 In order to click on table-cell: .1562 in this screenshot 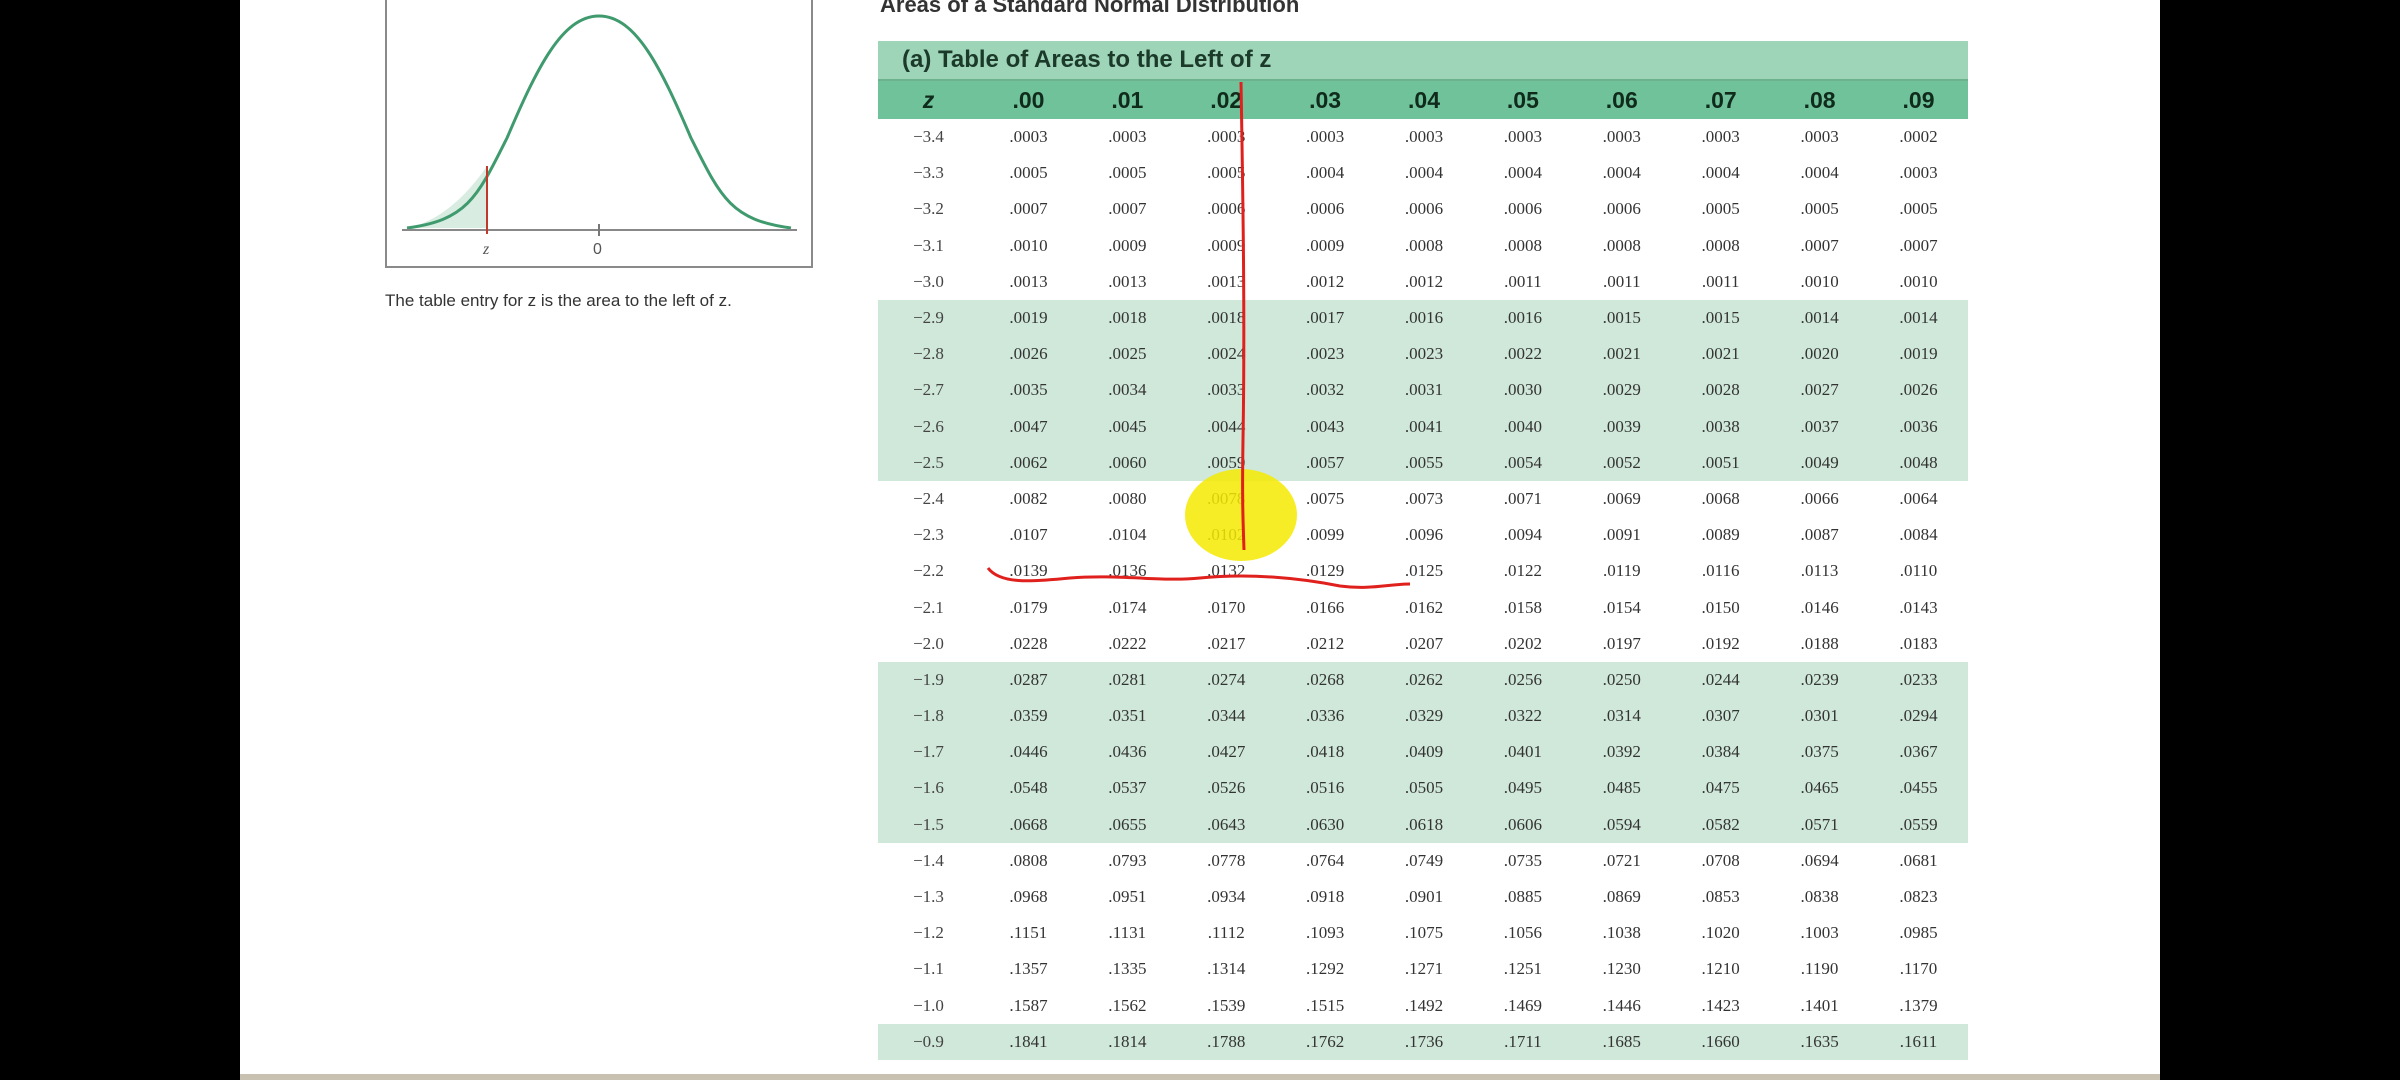, I will do `click(1127, 1005)`.